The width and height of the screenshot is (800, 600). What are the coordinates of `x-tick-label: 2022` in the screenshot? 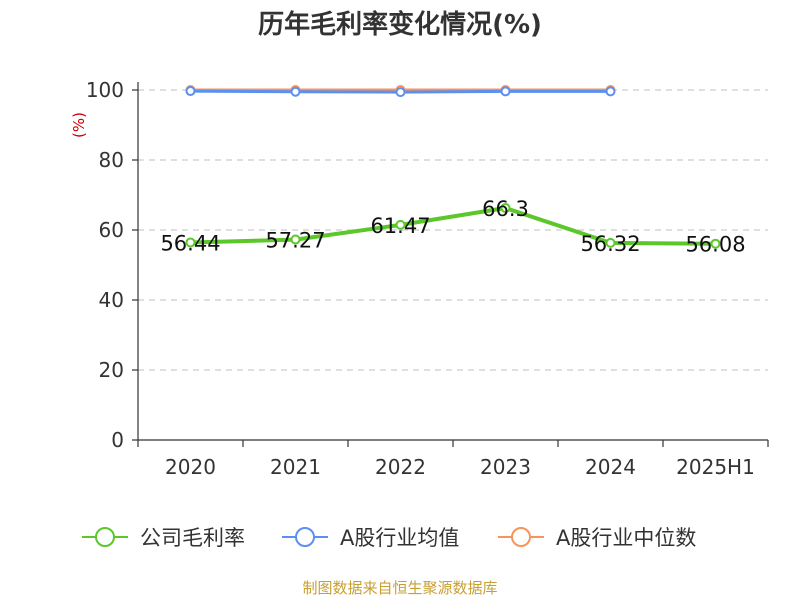 It's located at (400, 467).